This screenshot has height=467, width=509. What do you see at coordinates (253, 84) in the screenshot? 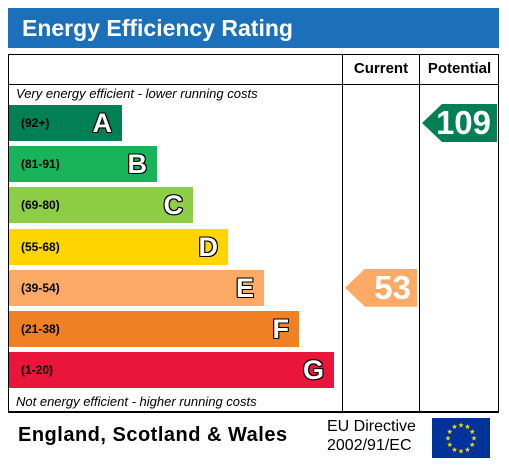
I see `header-divider` at bounding box center [253, 84].